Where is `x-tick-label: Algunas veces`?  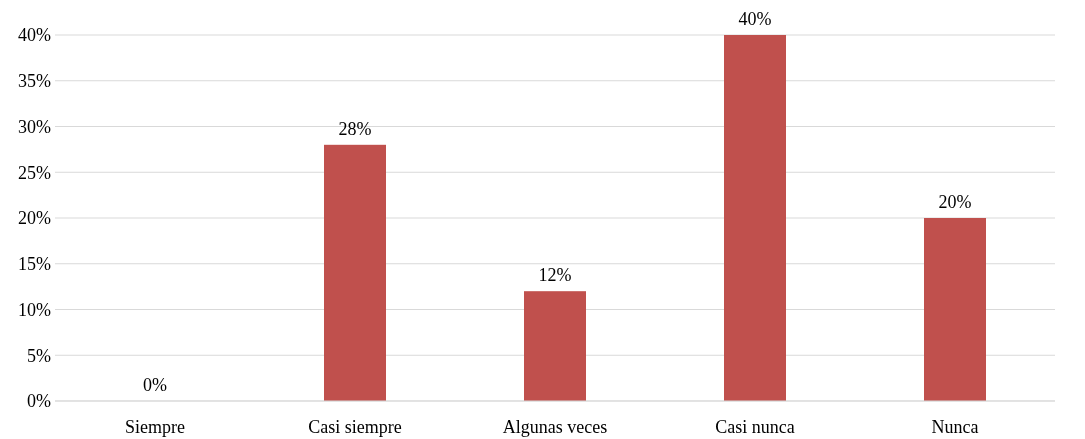 x-tick-label: Algunas veces is located at coordinates (555, 427).